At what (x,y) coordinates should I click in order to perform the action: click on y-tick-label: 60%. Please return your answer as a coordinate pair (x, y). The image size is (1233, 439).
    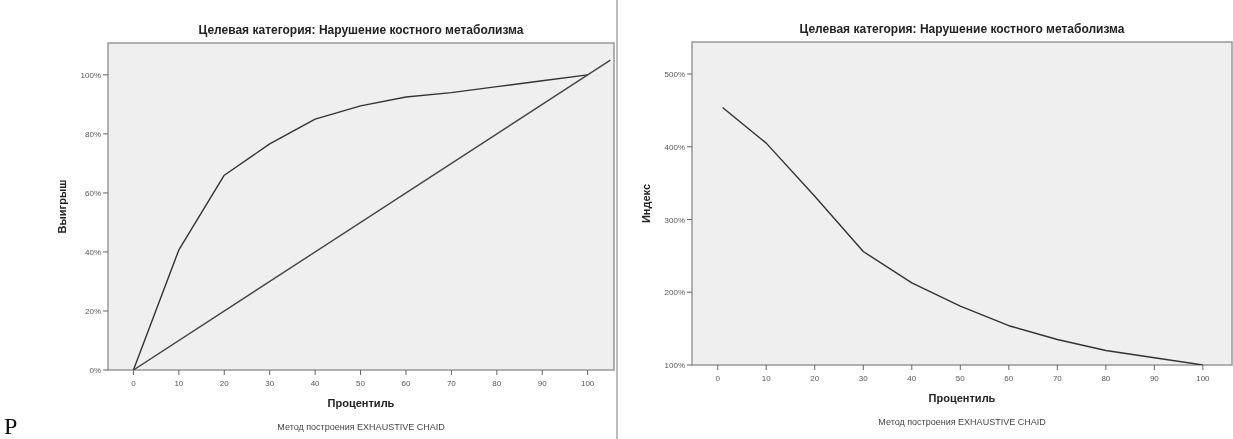
    Looking at the image, I should click on (92, 193).